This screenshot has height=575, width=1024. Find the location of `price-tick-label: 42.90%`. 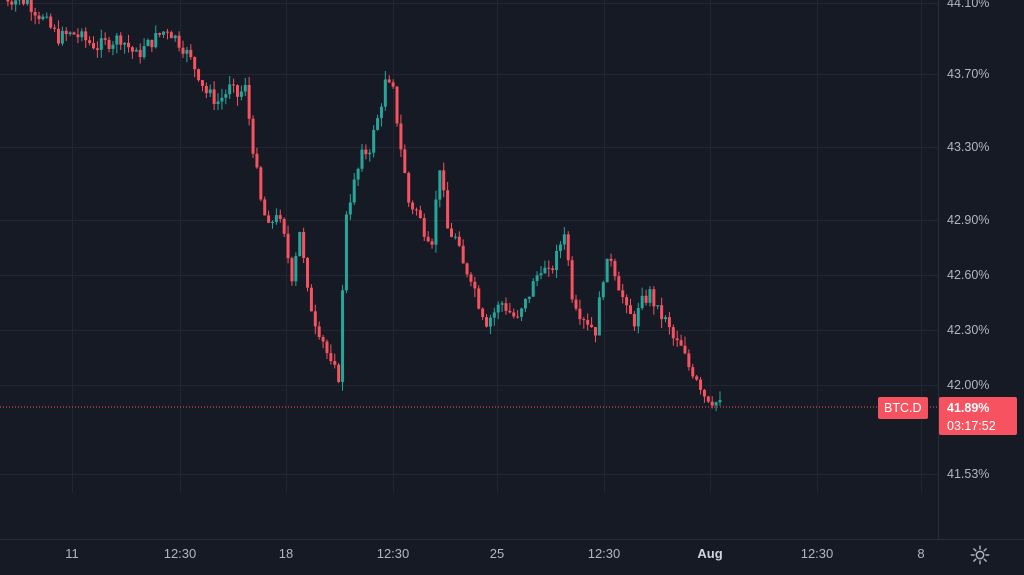

price-tick-label: 42.90% is located at coordinates (968, 220).